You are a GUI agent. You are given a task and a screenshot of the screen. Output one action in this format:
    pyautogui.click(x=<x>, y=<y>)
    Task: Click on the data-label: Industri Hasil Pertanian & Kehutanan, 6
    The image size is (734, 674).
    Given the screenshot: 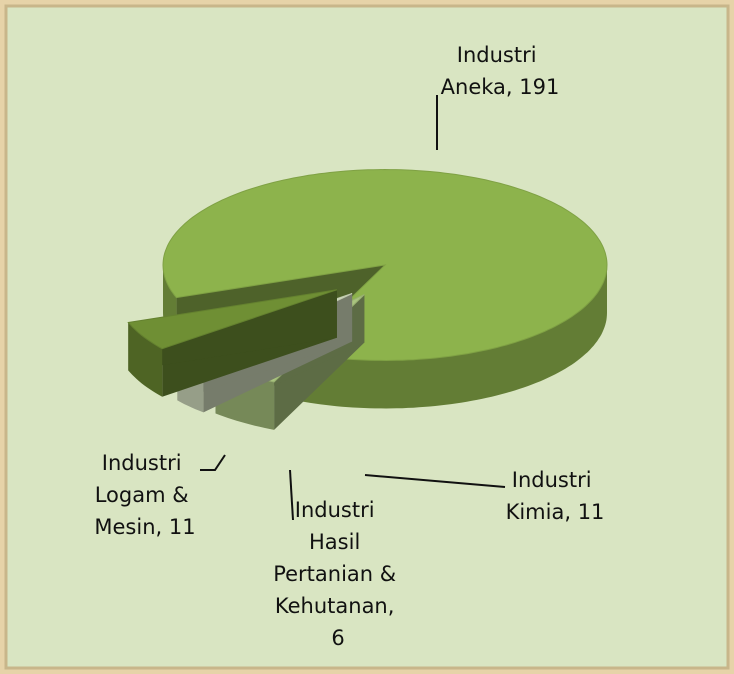 What is the action you would take?
    pyautogui.click(x=338, y=574)
    